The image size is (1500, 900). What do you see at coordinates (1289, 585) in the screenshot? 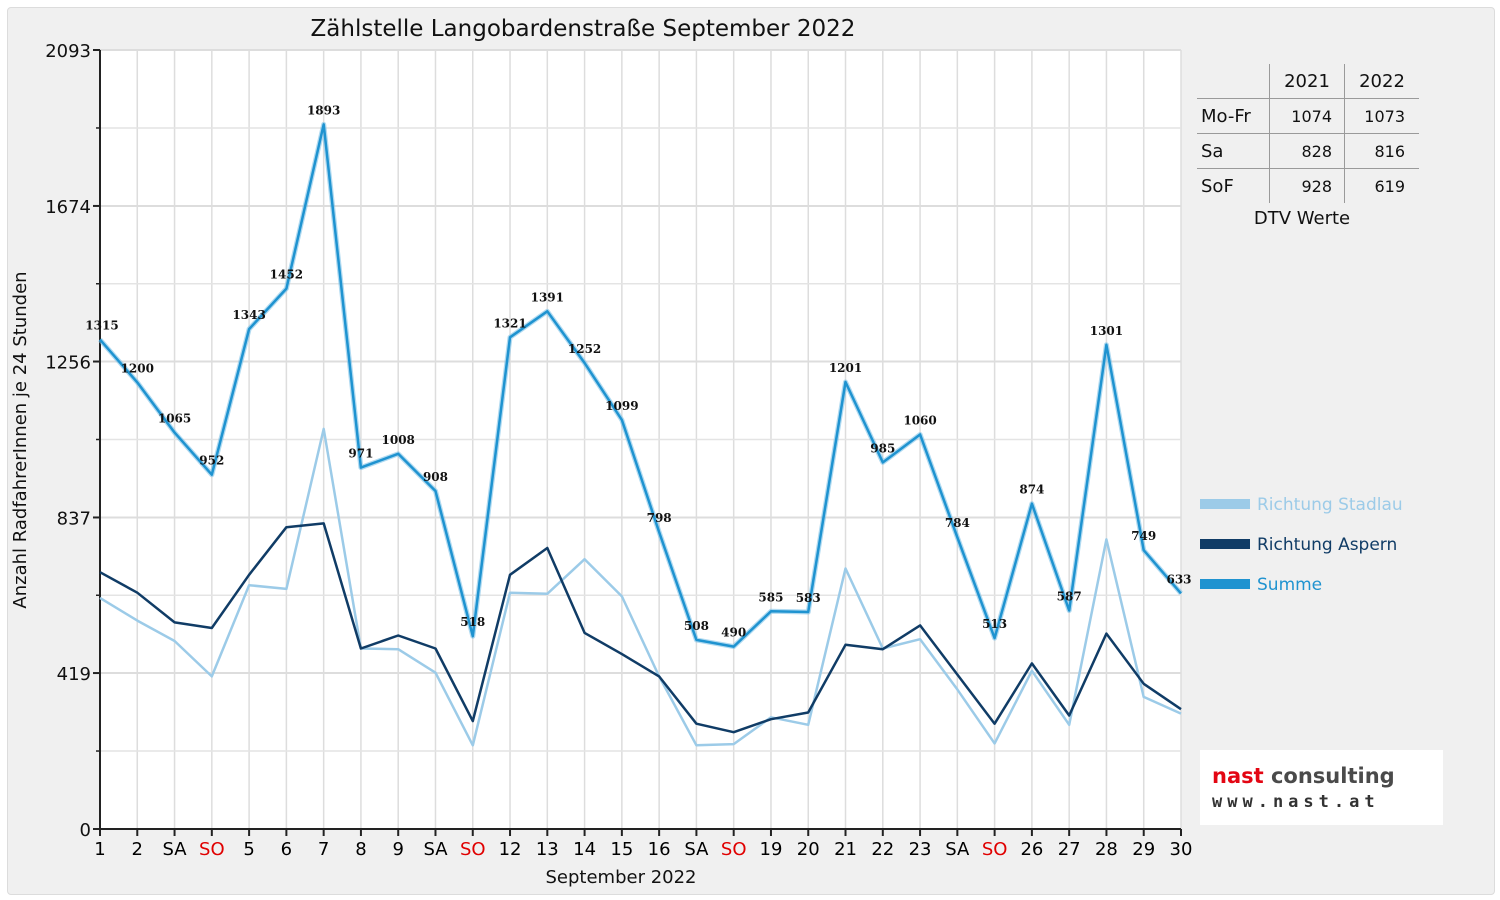
I see `legend-label: Summe` at bounding box center [1289, 585].